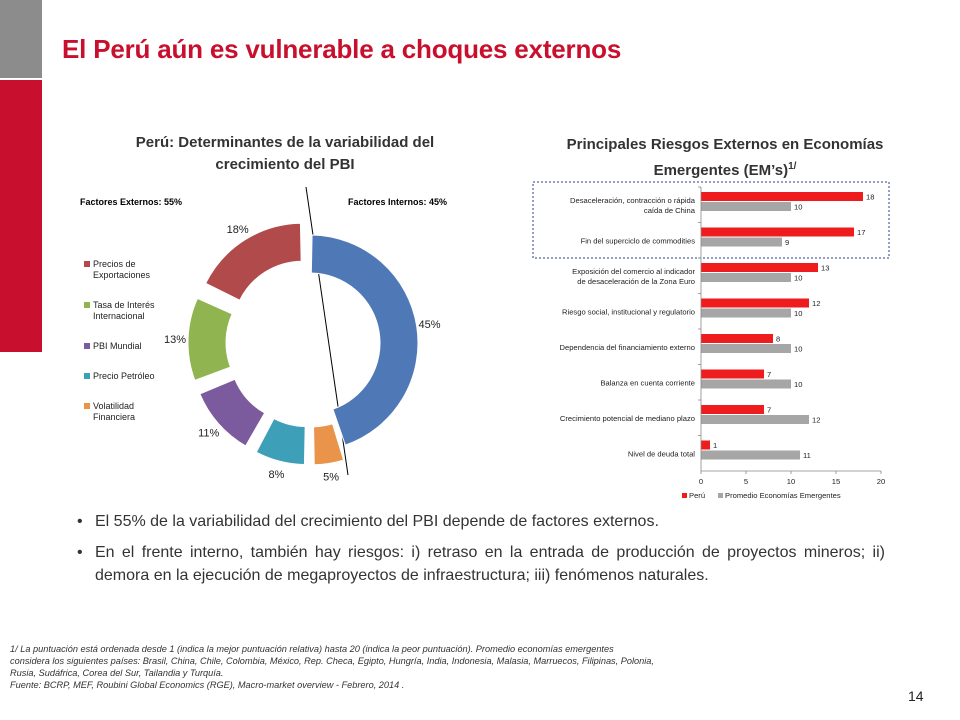 The width and height of the screenshot is (960, 720). What do you see at coordinates (636, 281) in the screenshot?
I see `category-label-exposicion-del-comercio-al-indicador-de-desaceleracion-de-la-zona-euro-line-2: de desaceleración de la Zona Euro` at bounding box center [636, 281].